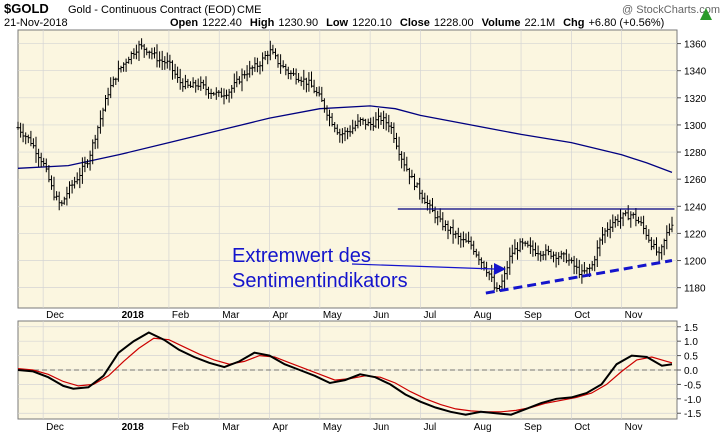 This screenshot has height=435, width=724. What do you see at coordinates (693, 400) in the screenshot?
I see `indicator-tick-label: -1.0` at bounding box center [693, 400].